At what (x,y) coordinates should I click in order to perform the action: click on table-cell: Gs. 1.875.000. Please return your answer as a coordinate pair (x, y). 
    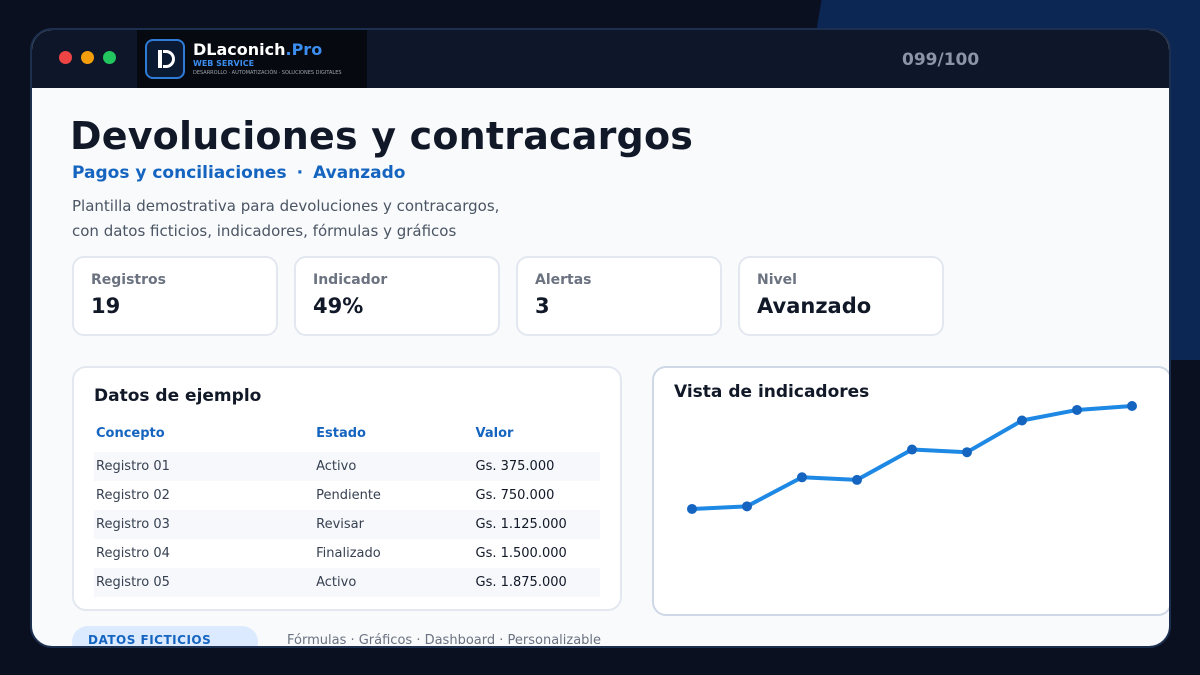
    Looking at the image, I should click on (521, 582).